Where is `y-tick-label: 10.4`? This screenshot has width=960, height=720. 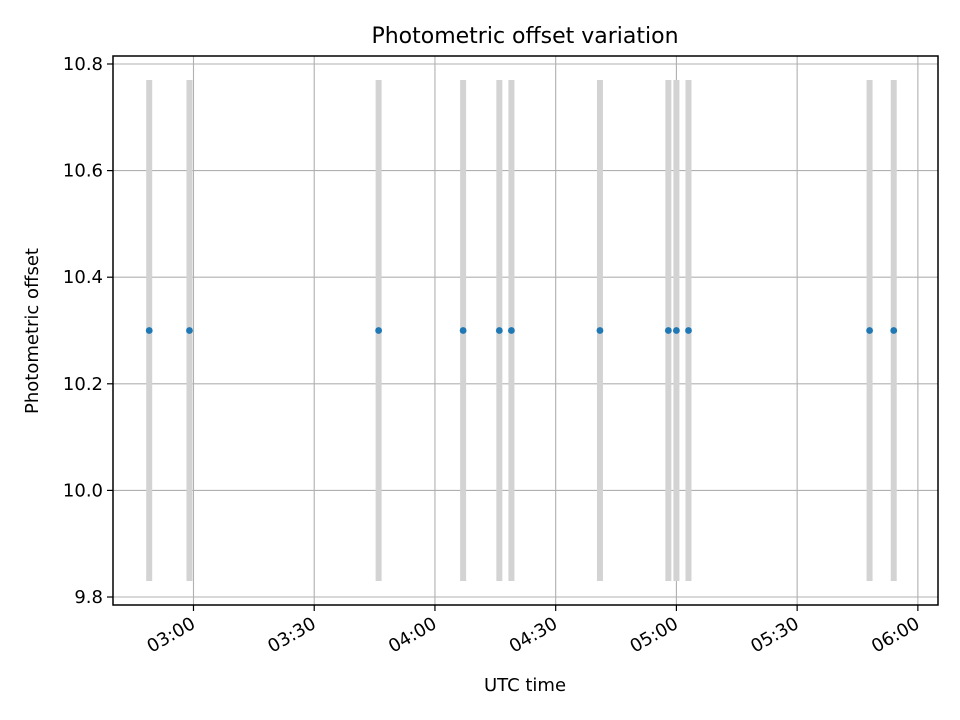 y-tick-label: 10.4 is located at coordinates (83, 277).